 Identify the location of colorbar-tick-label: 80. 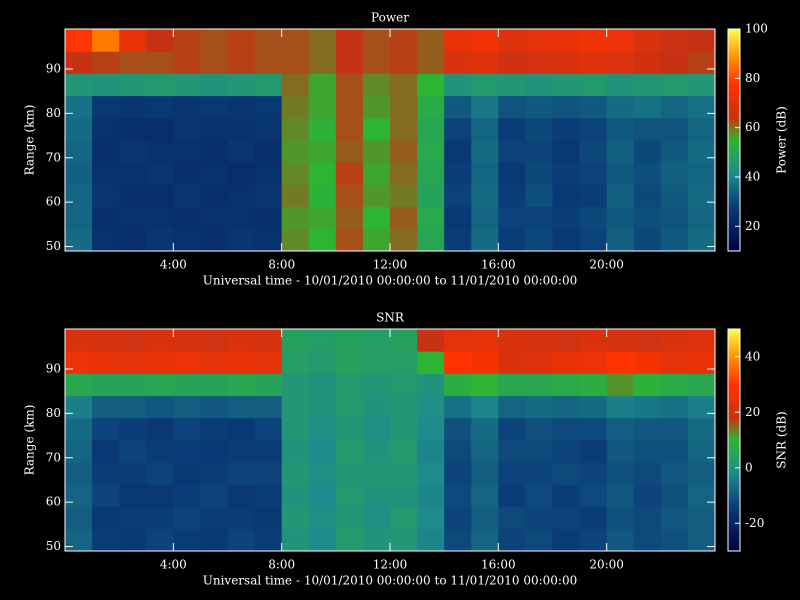
(752, 78).